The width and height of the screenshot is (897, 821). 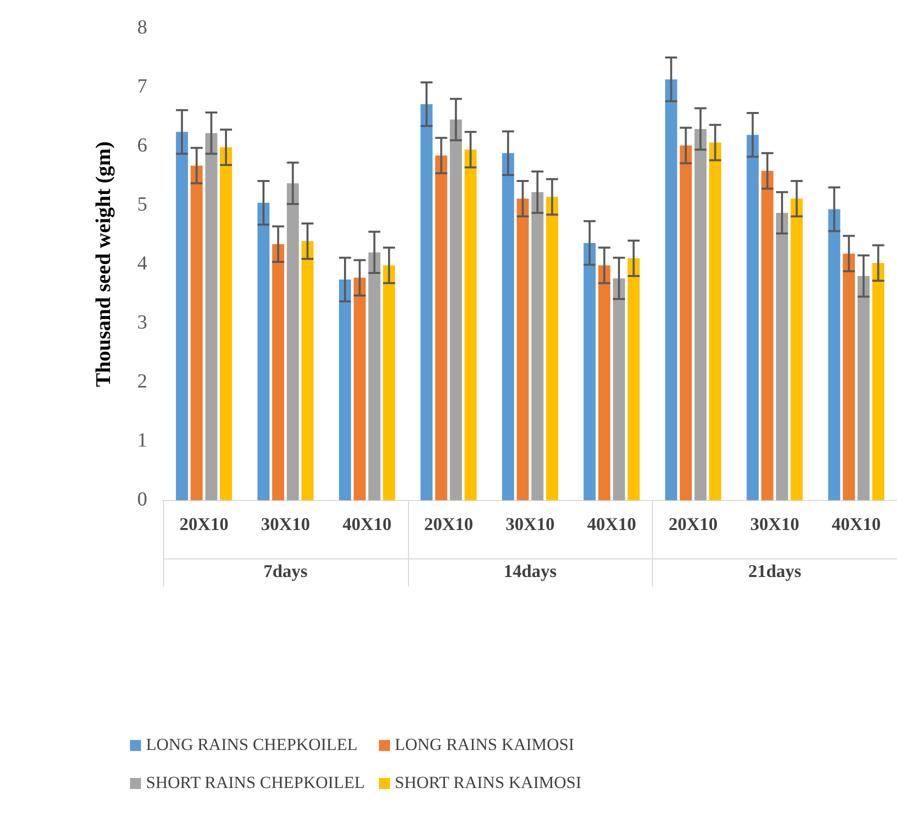 I want to click on y-tick-label: 4, so click(x=142, y=263).